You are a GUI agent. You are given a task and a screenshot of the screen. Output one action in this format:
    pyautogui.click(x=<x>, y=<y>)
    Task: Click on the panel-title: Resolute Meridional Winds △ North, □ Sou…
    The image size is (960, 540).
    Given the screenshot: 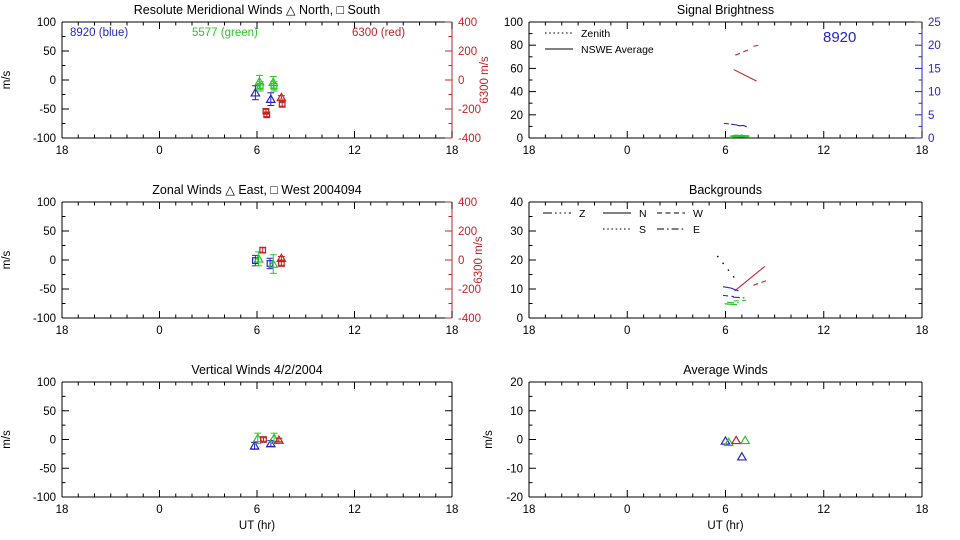 What is the action you would take?
    pyautogui.click(x=257, y=10)
    